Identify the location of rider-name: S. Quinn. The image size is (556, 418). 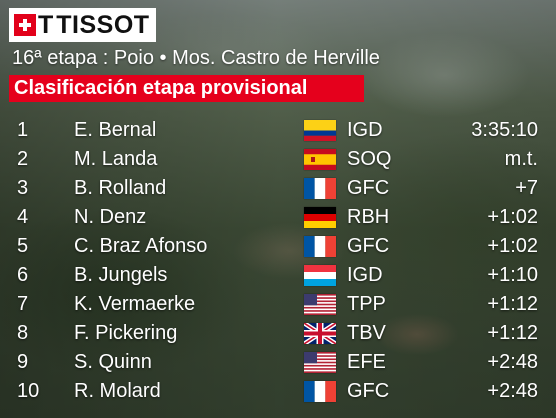
(113, 362).